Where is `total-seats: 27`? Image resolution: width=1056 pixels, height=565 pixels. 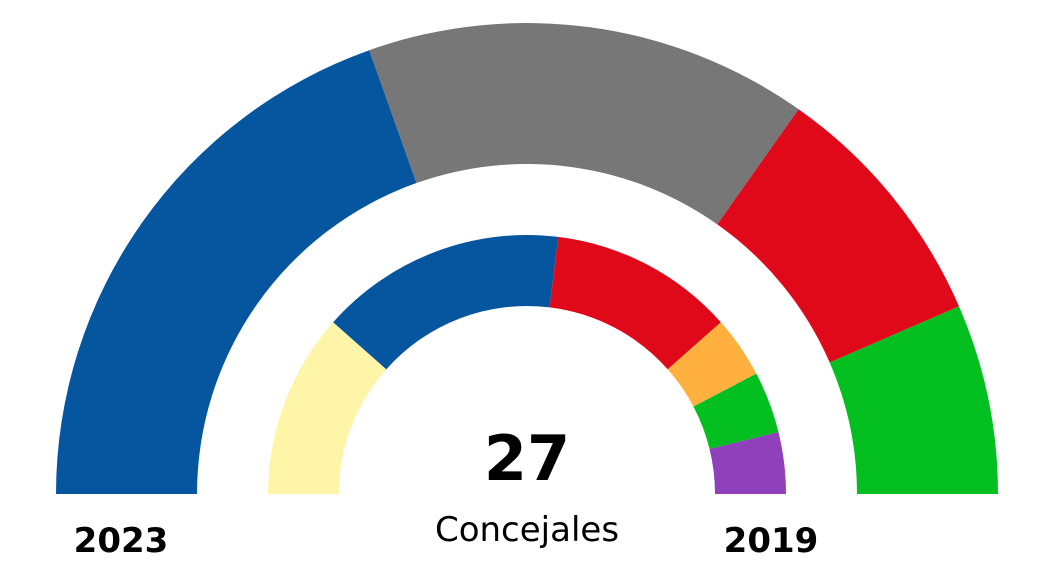 total-seats: 27 is located at coordinates (527, 458).